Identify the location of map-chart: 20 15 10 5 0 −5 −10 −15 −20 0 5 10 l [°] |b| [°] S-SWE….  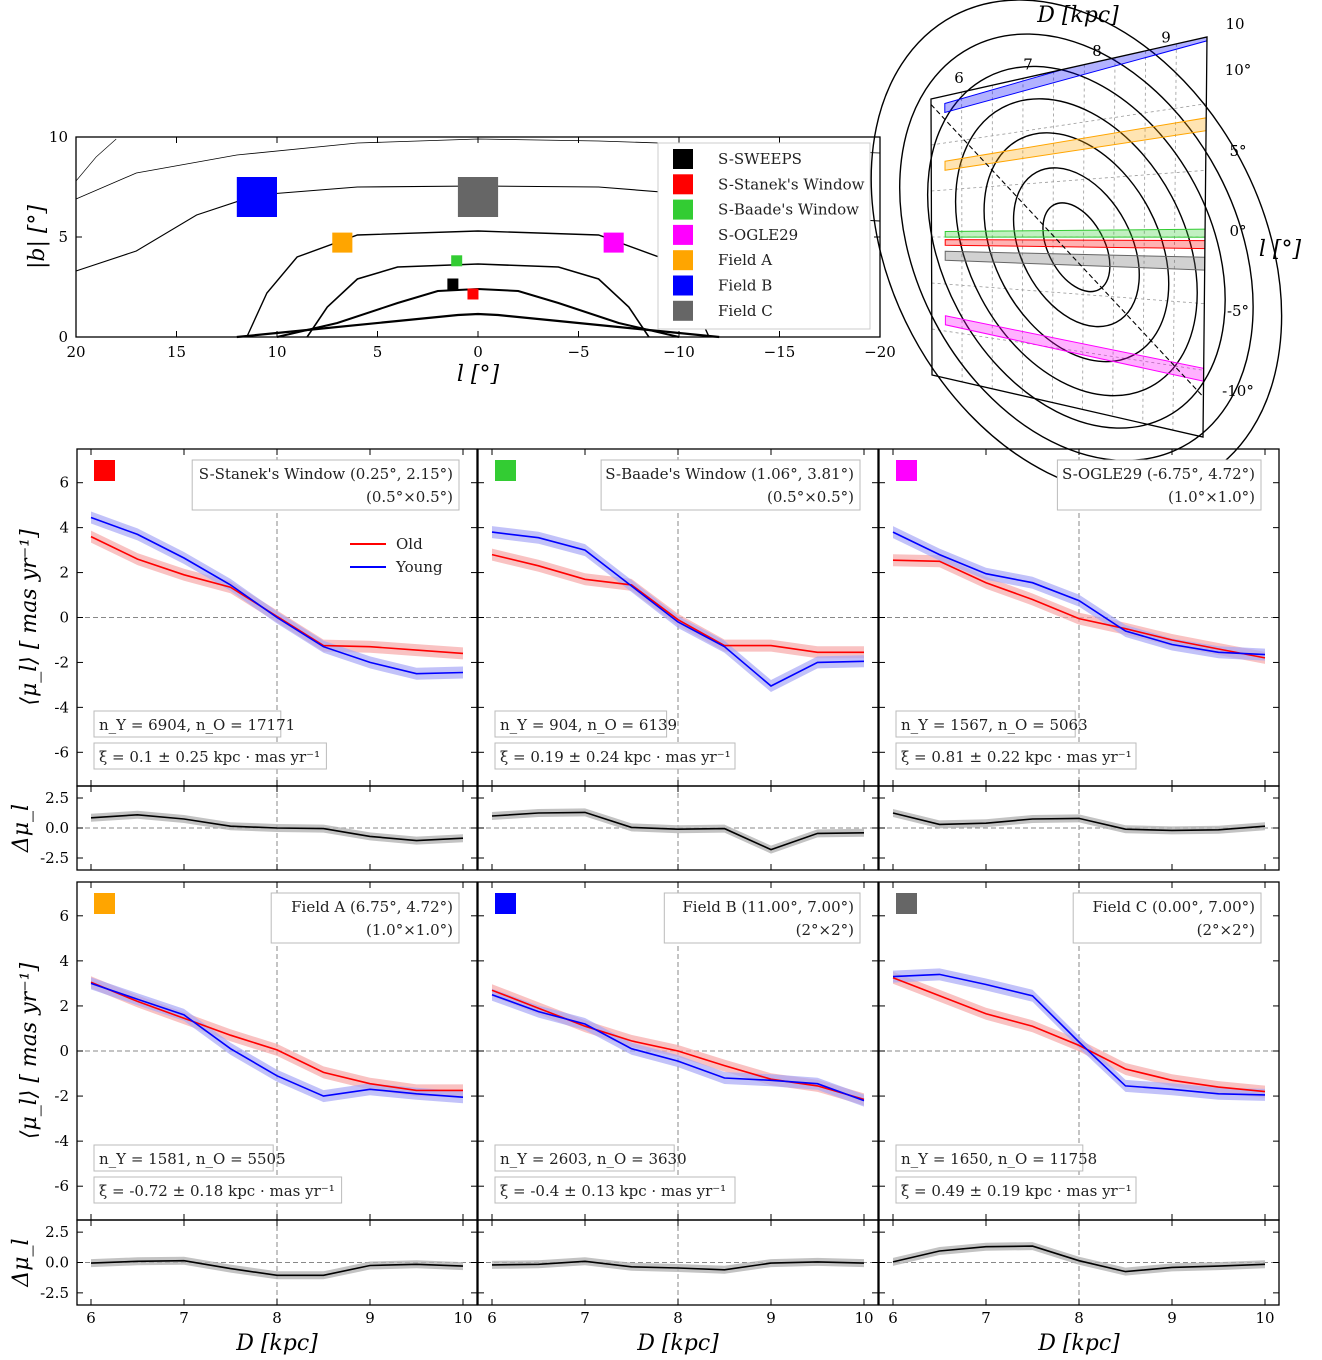
(460, 257).